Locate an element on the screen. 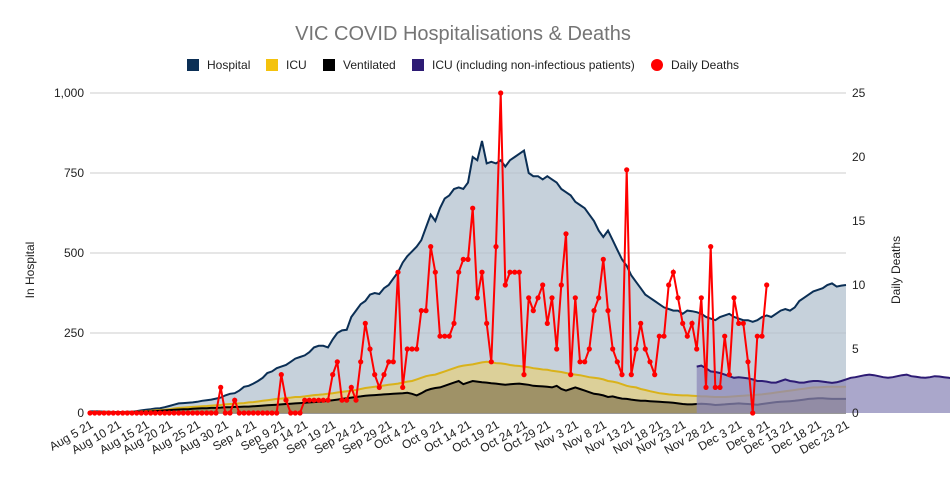 The height and width of the screenshot is (480, 950). legend-label: ICU (including non-infectious patients) is located at coordinates (533, 65).